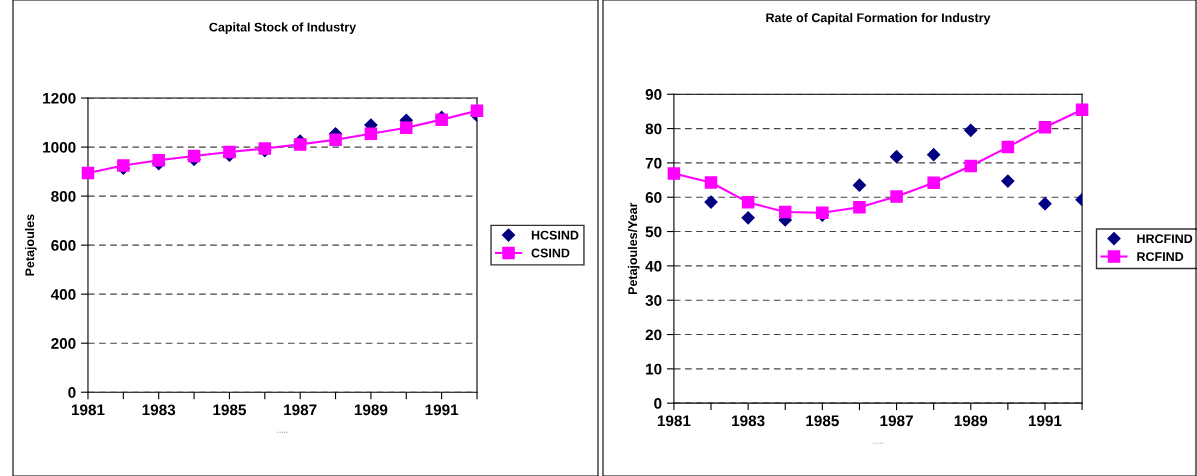  What do you see at coordinates (63, 196) in the screenshot?
I see `y-tick-label: 800` at bounding box center [63, 196].